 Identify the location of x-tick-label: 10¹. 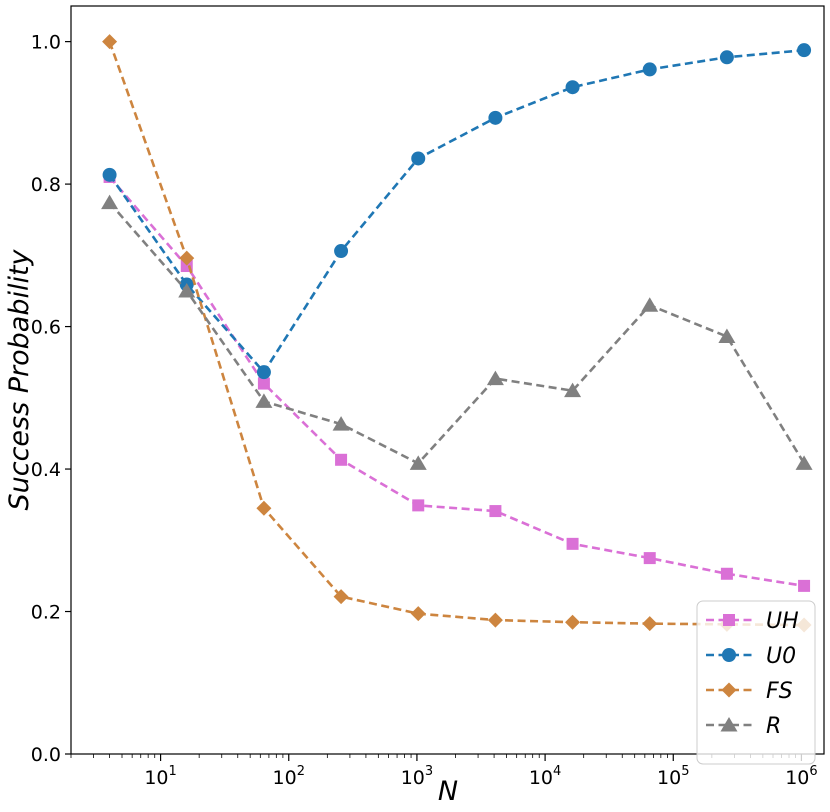
(160, 776).